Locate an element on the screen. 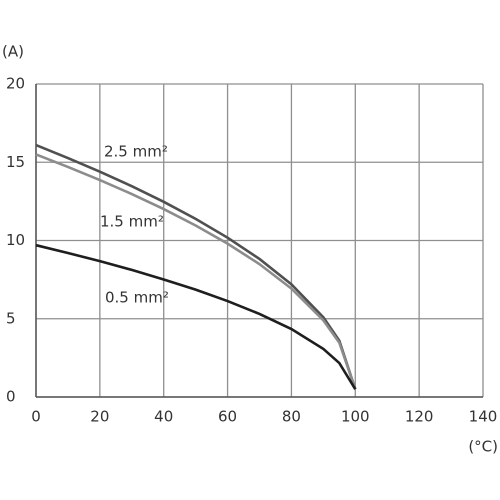 The width and height of the screenshot is (500, 500). x-tick-label: 60 is located at coordinates (227, 417).